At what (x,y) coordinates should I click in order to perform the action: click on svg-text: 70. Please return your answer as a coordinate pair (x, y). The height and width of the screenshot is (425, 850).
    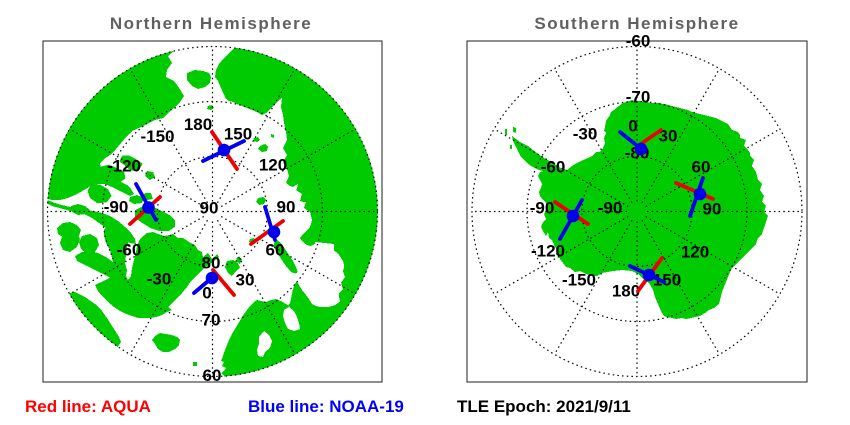
    Looking at the image, I should click on (211, 320).